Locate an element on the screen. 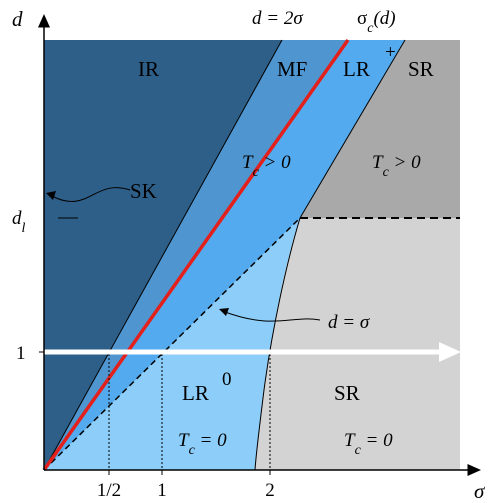 The height and width of the screenshot is (503, 492). y-axis-label: d is located at coordinates (17, 19).